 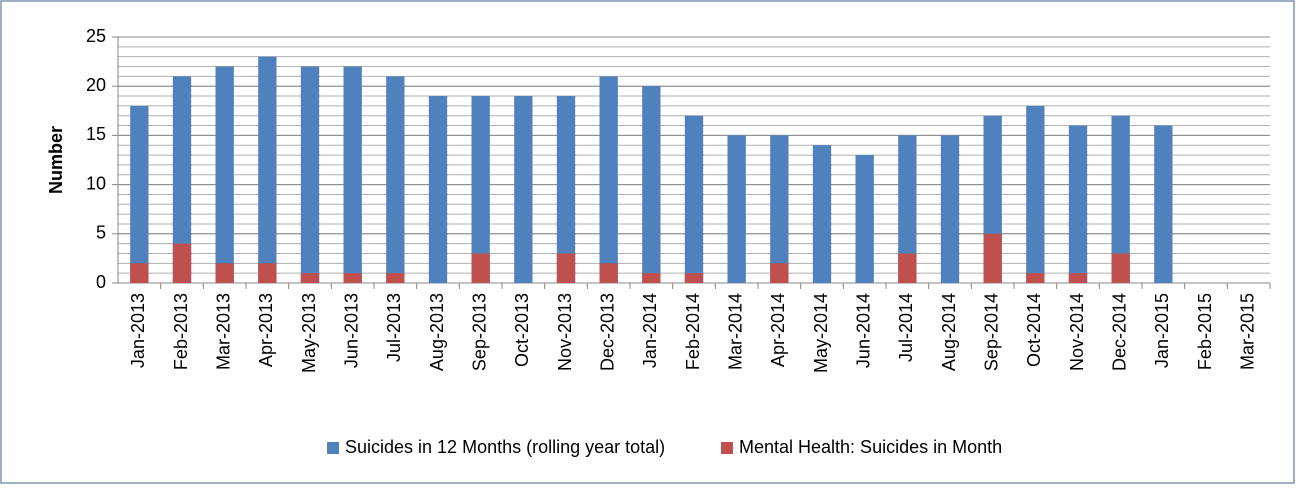 What do you see at coordinates (138, 330) in the screenshot?
I see `x-tick-label: Jan-2013` at bounding box center [138, 330].